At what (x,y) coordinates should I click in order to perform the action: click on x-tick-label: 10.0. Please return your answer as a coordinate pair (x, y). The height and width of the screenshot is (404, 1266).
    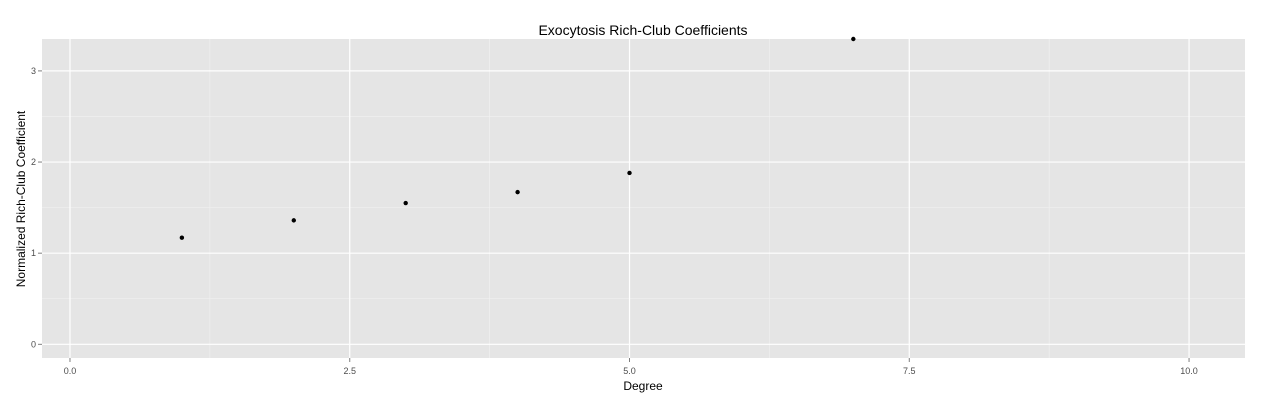
    Looking at the image, I should click on (1189, 371).